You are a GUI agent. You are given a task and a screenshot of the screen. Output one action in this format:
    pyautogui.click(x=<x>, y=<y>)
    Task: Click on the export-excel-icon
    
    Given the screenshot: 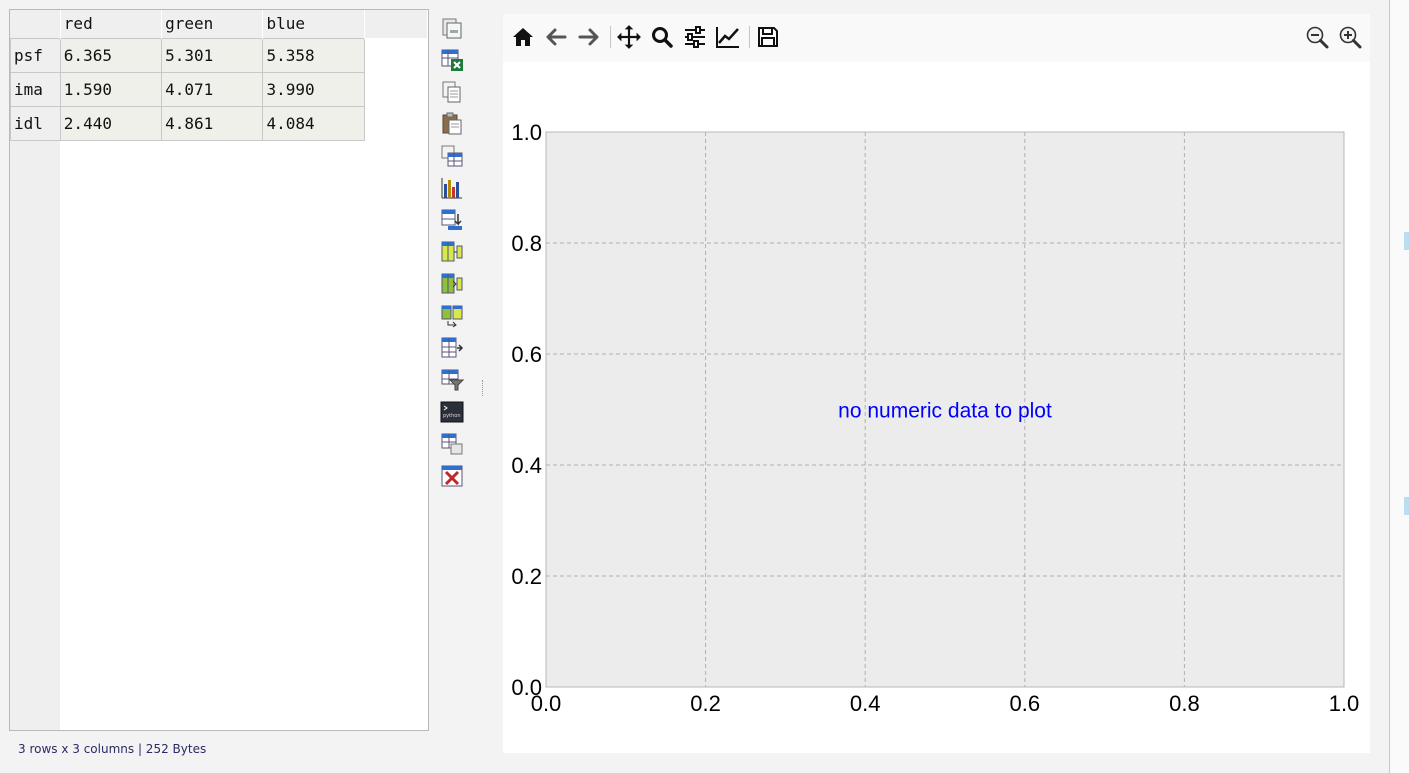 What is the action you would take?
    pyautogui.click(x=452, y=60)
    